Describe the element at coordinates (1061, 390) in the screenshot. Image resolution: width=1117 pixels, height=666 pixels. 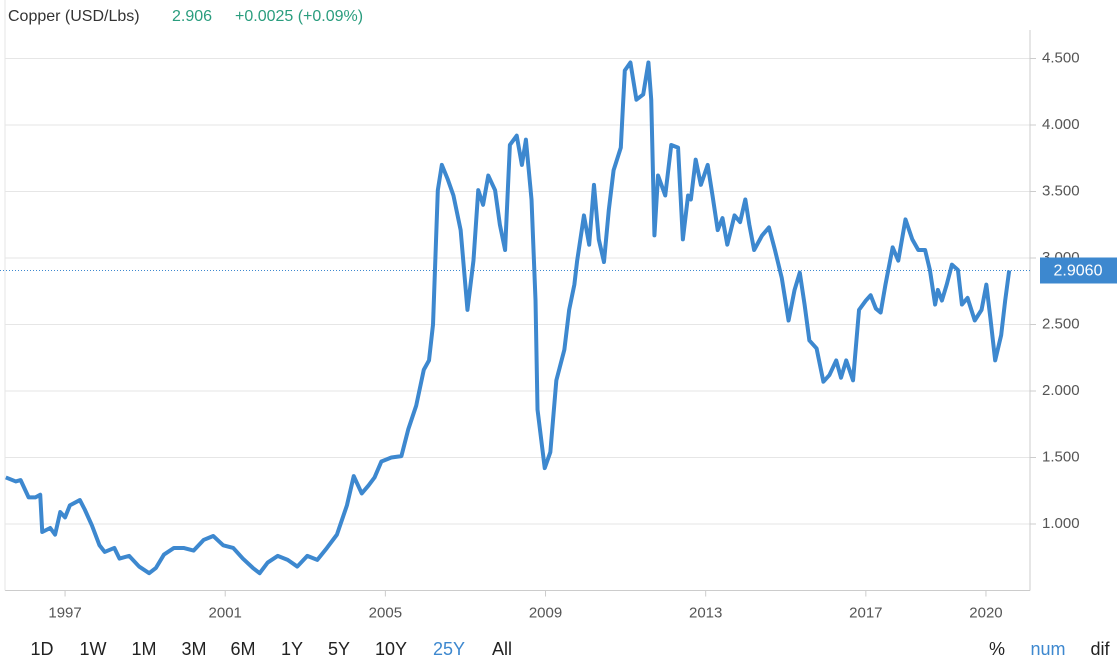
I see `y-tick-label: 2.000` at that location.